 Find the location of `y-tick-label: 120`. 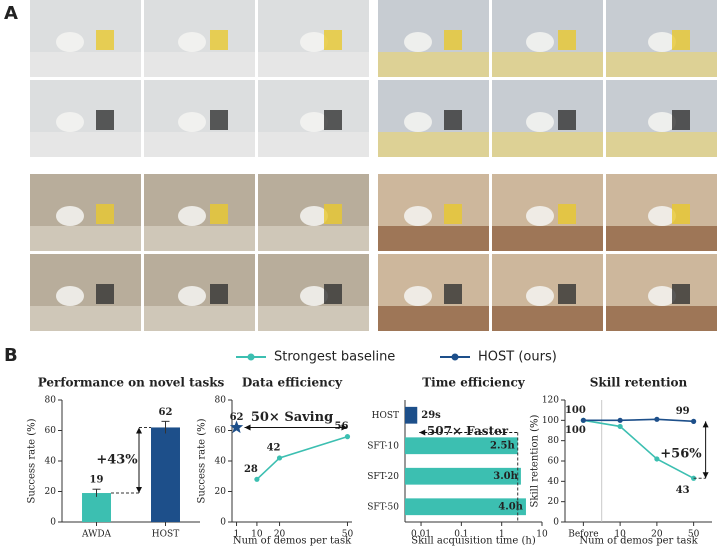

y-tick-label: 120 is located at coordinates (550, 401).